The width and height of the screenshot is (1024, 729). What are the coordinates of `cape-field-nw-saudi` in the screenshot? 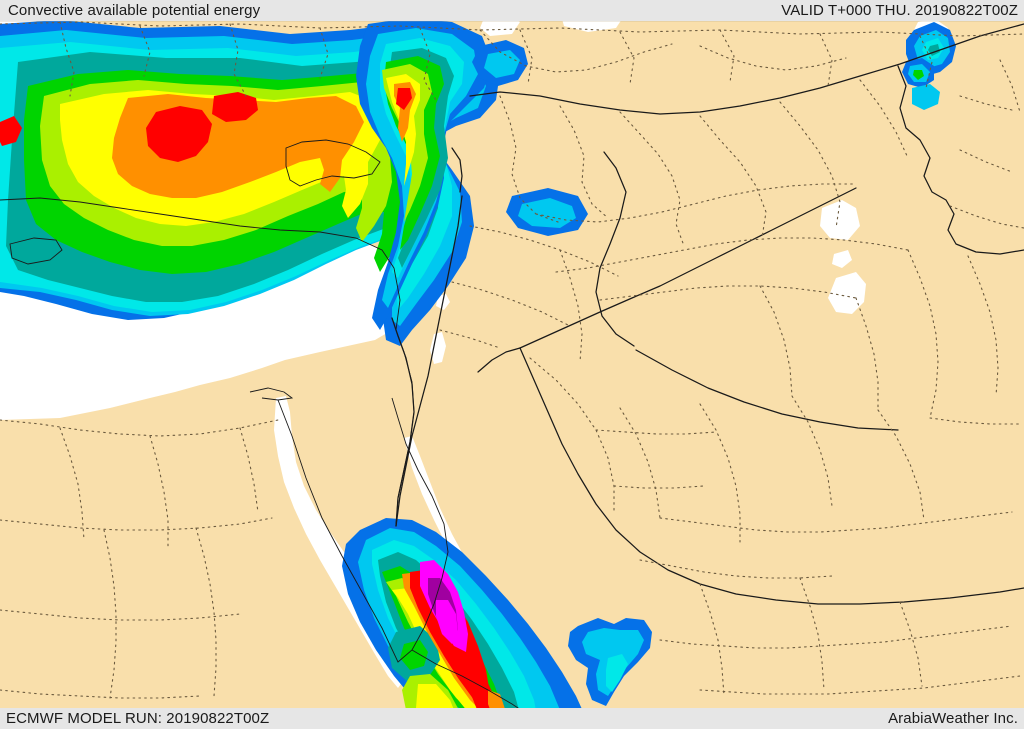 It's located at (610, 662).